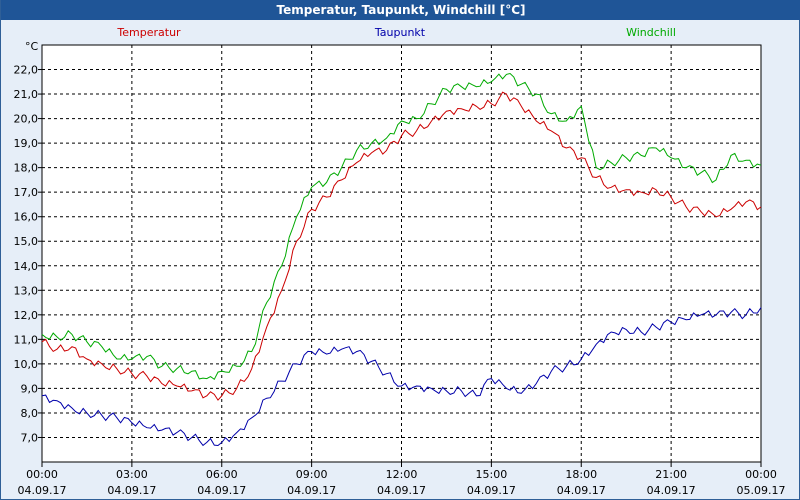  What do you see at coordinates (26, 217) in the screenshot?
I see `y-tick-label: 16,0` at bounding box center [26, 217].